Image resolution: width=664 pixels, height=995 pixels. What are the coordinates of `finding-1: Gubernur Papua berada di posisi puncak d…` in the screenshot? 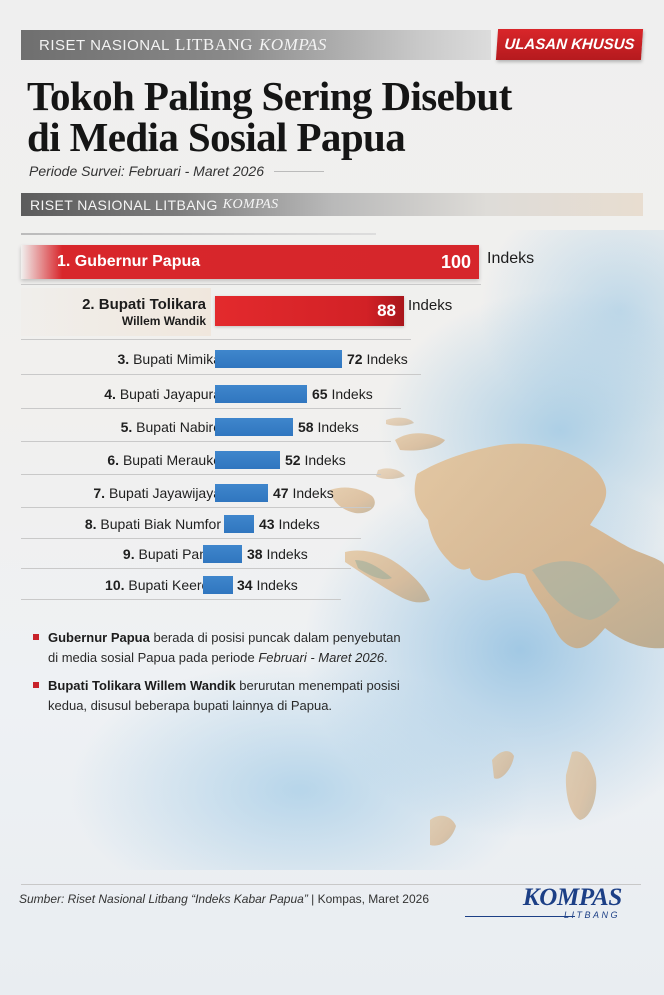 It's located at (218, 647).